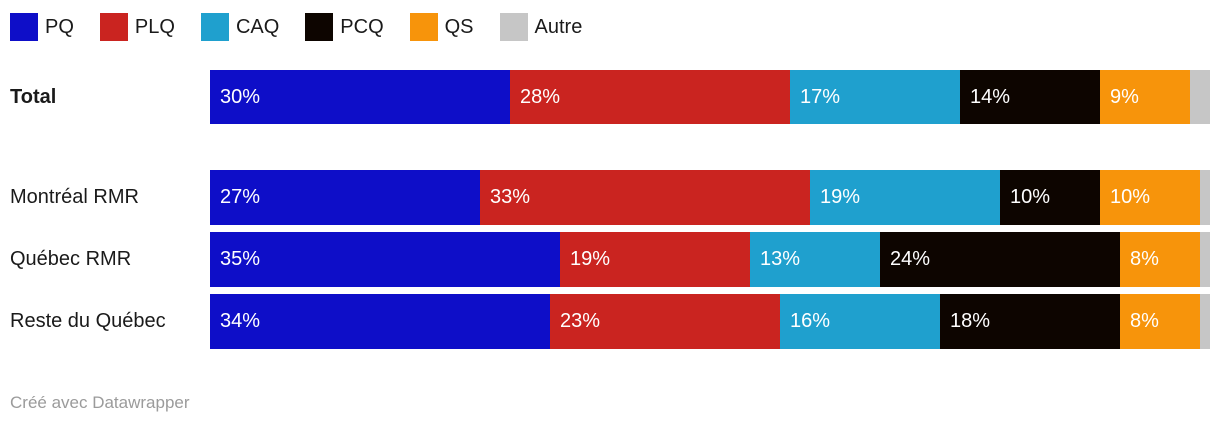 The image size is (1220, 428). What do you see at coordinates (1030, 97) in the screenshot?
I see `bar-segment-pcq: 14%` at bounding box center [1030, 97].